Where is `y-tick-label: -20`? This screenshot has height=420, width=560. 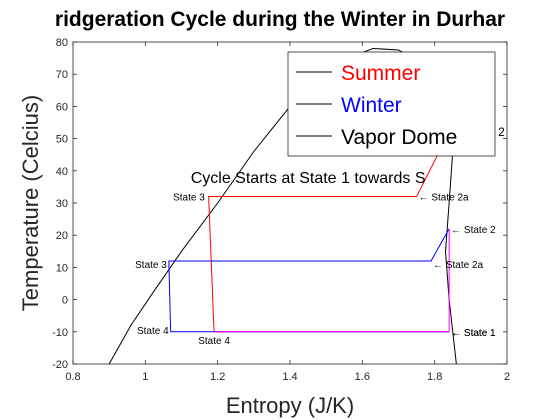 y-tick-label: -20 is located at coordinates (60, 365).